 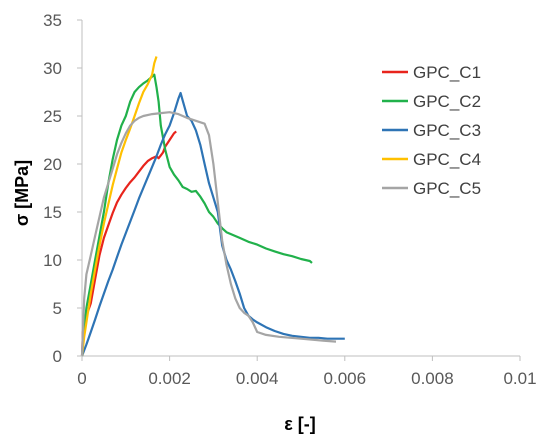 What do you see at coordinates (300, 424) in the screenshot?
I see `x-axis-title: ε [-]` at bounding box center [300, 424].